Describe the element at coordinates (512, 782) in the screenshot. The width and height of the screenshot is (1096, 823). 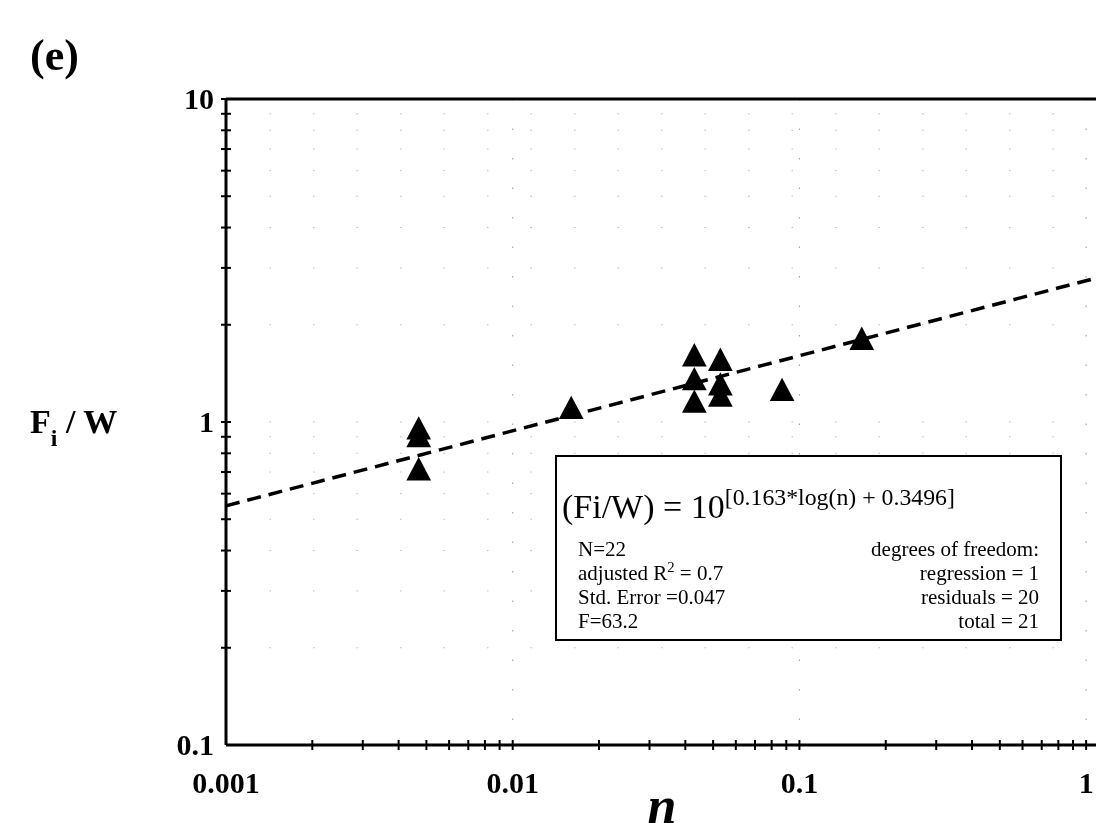
I see `x-tick-label: 0.01` at that location.